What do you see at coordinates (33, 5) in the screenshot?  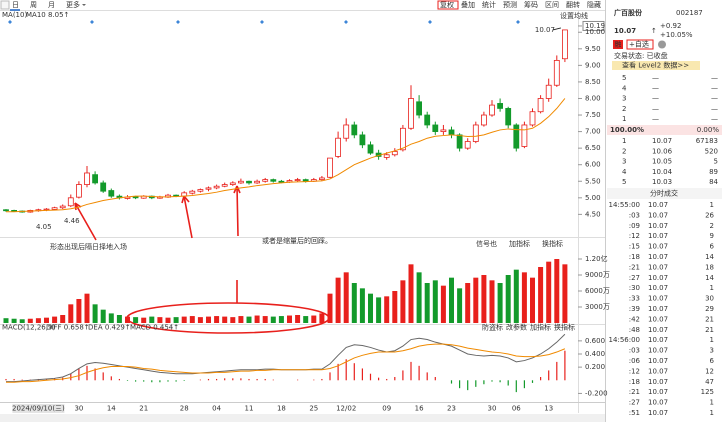 I see `period-tab: 周` at bounding box center [33, 5].